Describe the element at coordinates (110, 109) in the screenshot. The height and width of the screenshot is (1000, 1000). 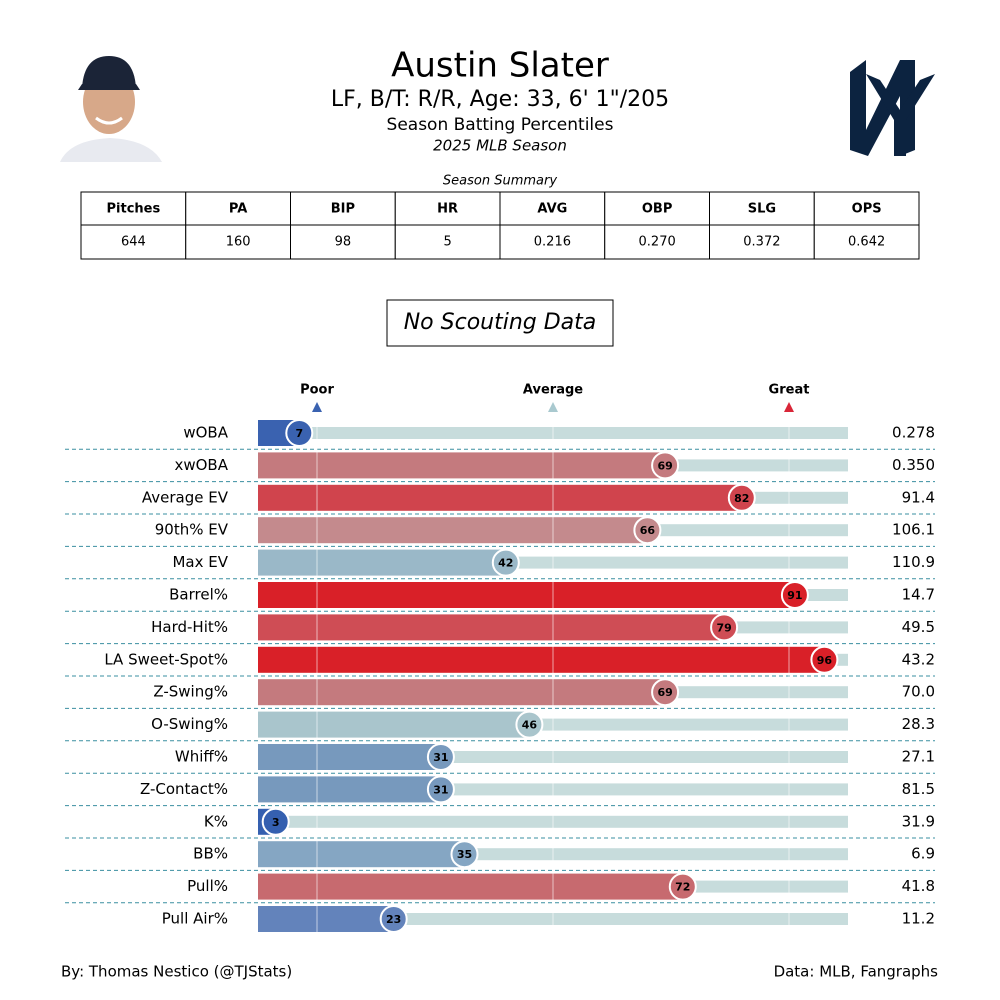
I see `player-photo` at that location.